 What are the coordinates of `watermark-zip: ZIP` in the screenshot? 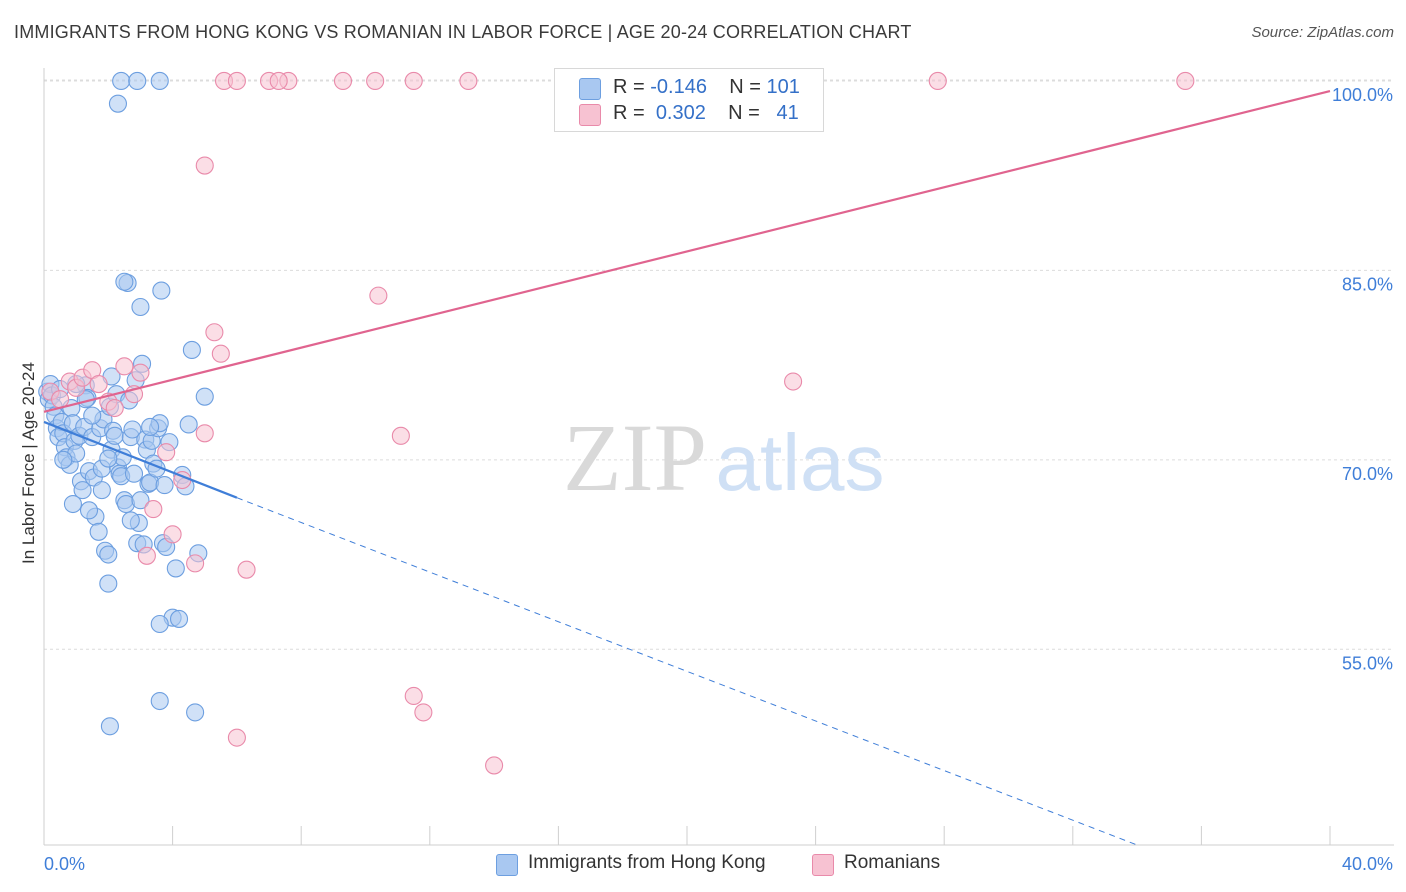 It's located at (635, 457).